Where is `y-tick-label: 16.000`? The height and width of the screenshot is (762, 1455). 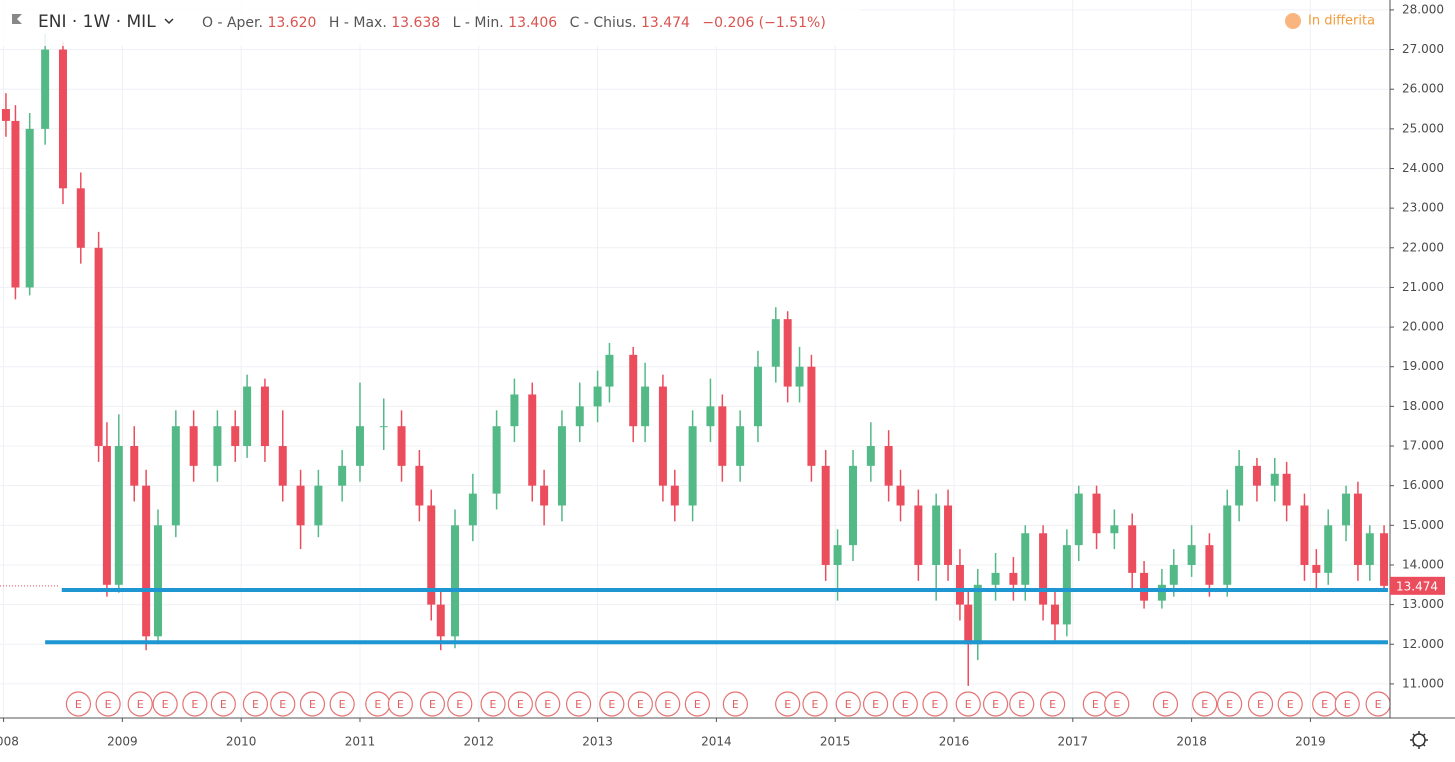
y-tick-label: 16.000 is located at coordinates (1423, 485).